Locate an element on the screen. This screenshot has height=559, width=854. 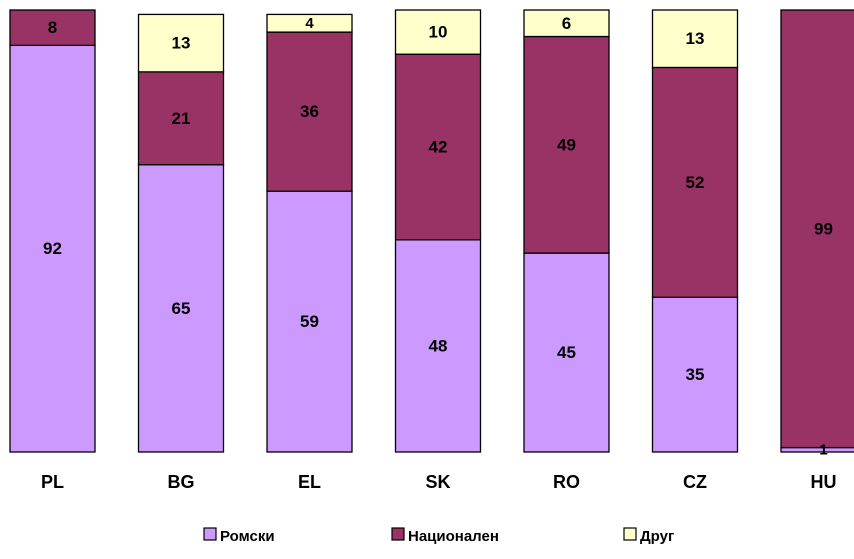
data-label-el-series-2: 4 is located at coordinates (309, 23).